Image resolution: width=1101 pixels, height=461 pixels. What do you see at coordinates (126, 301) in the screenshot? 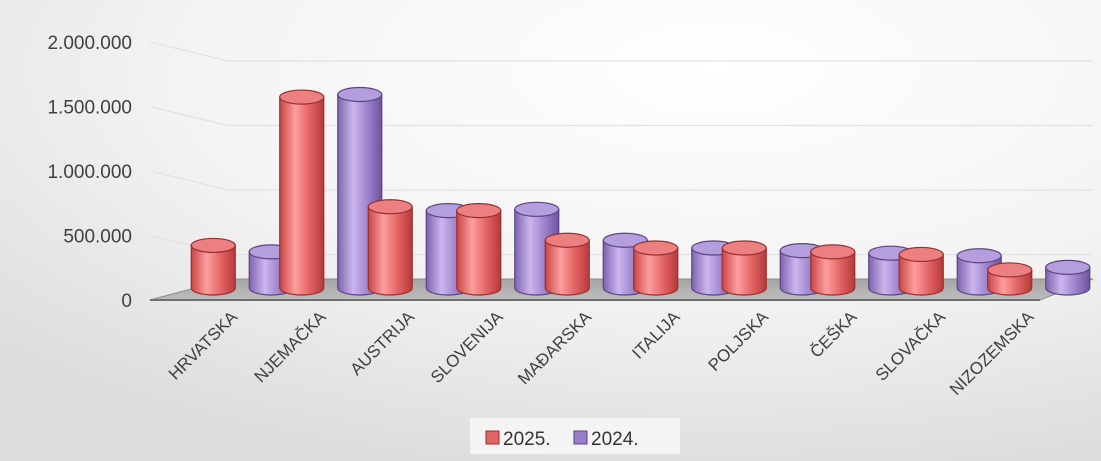
I see `y-tick-label: 0` at bounding box center [126, 301].